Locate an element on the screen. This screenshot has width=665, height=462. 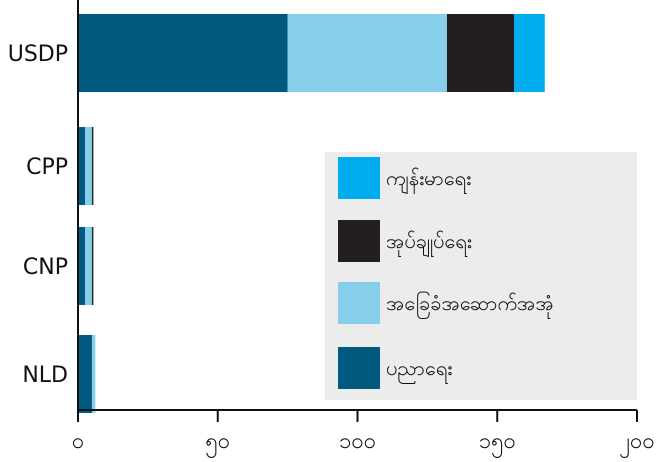
category-label-cnp: CNP is located at coordinates (45, 267).